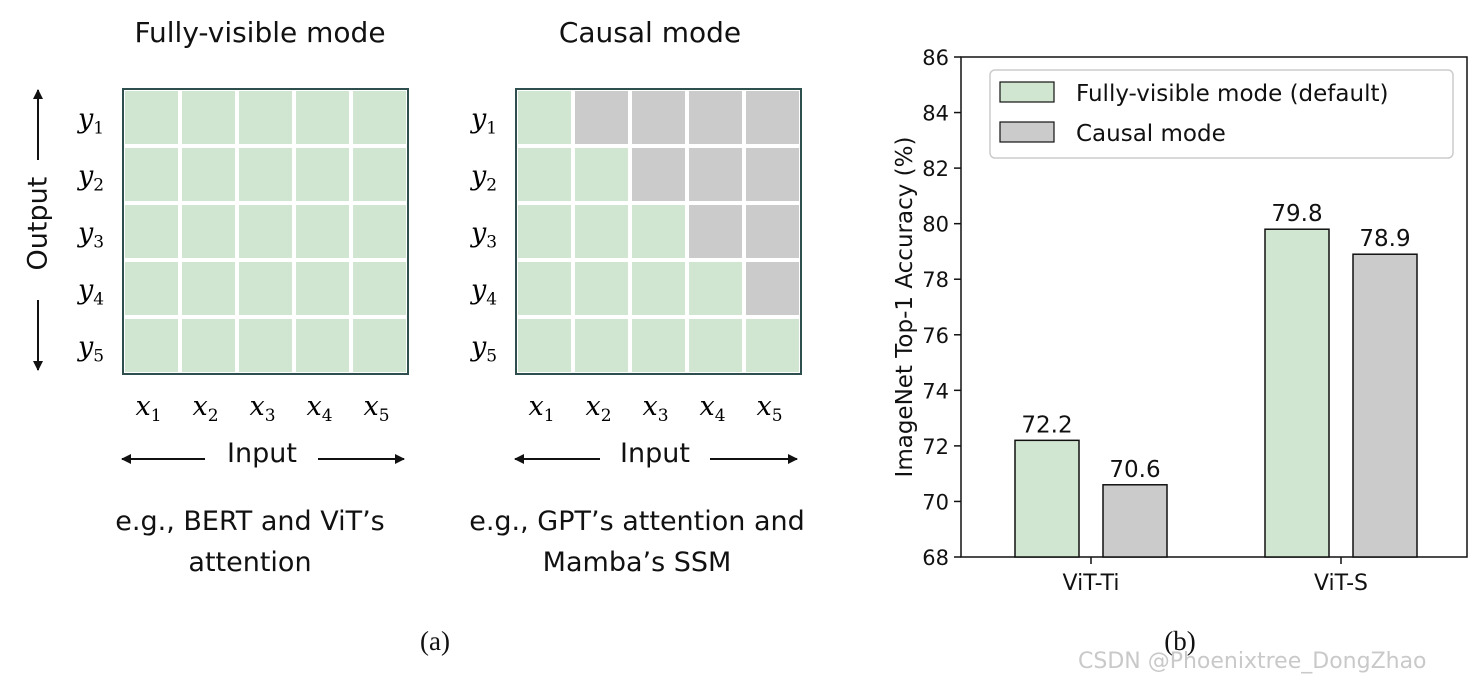 The image size is (1482, 688). I want to click on causal-row-label: y5, so click(483, 349).